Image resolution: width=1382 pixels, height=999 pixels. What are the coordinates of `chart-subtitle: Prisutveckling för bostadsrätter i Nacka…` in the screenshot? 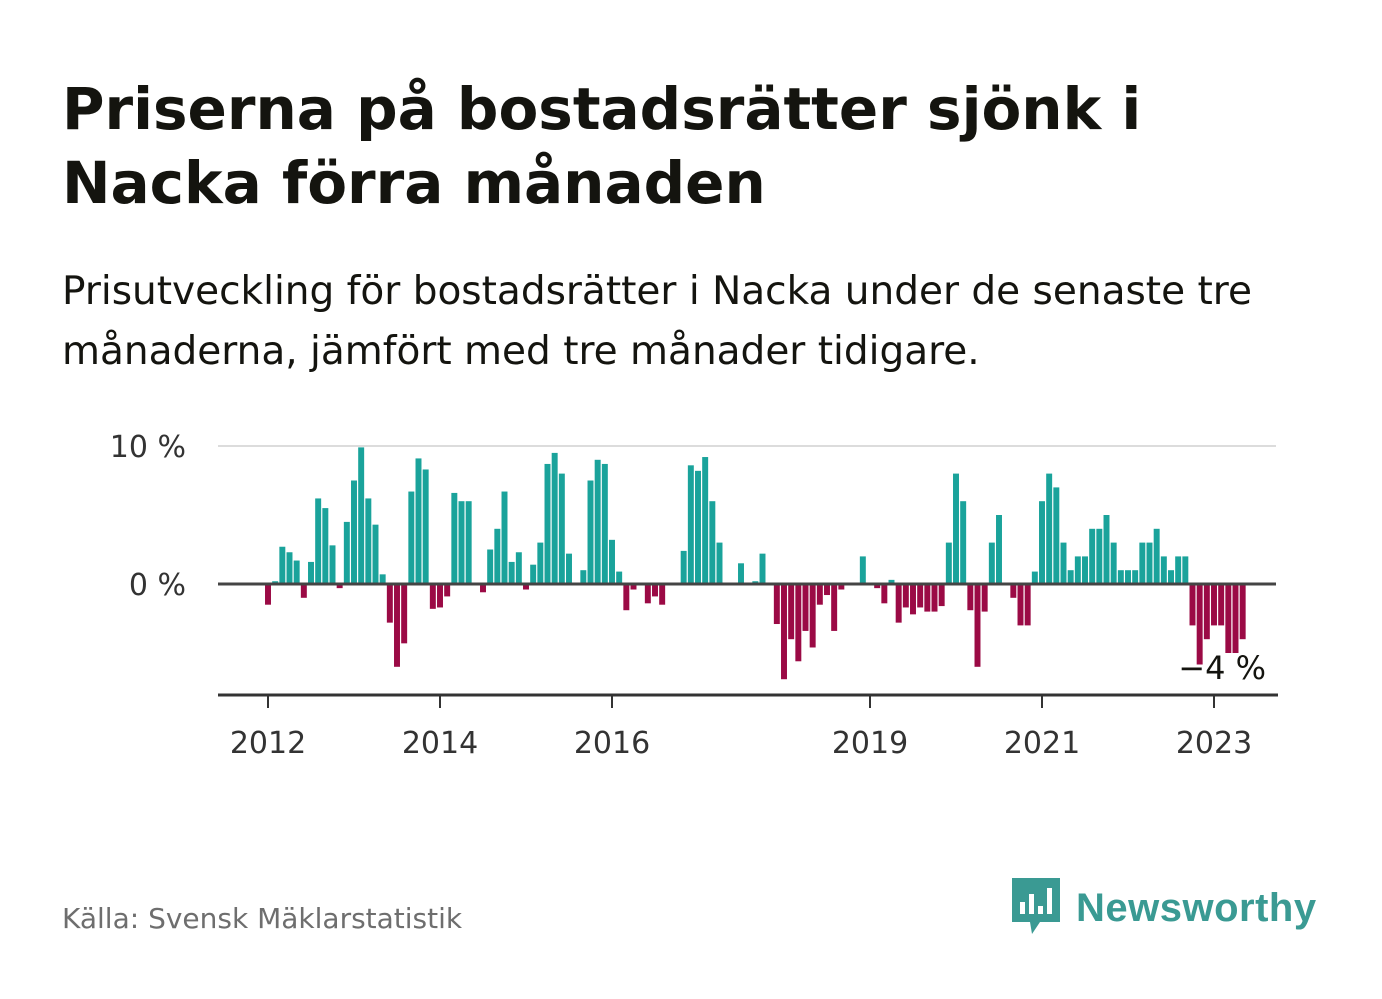 It's located at (657, 321).